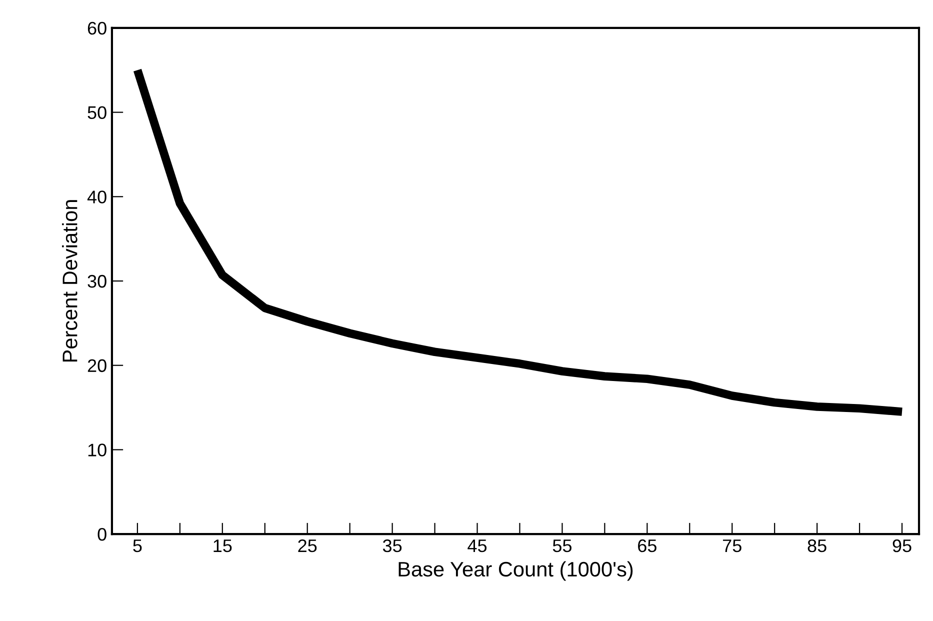 This screenshot has width=933, height=621. Describe the element at coordinates (647, 545) in the screenshot. I see `x-tick-label: 65` at that location.